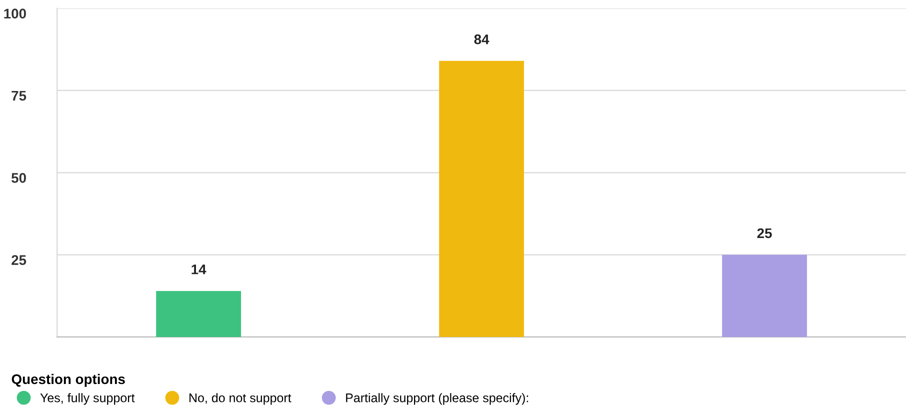 The height and width of the screenshot is (416, 906). What do you see at coordinates (15, 13) in the screenshot?
I see `y-tick-label: 100` at bounding box center [15, 13].